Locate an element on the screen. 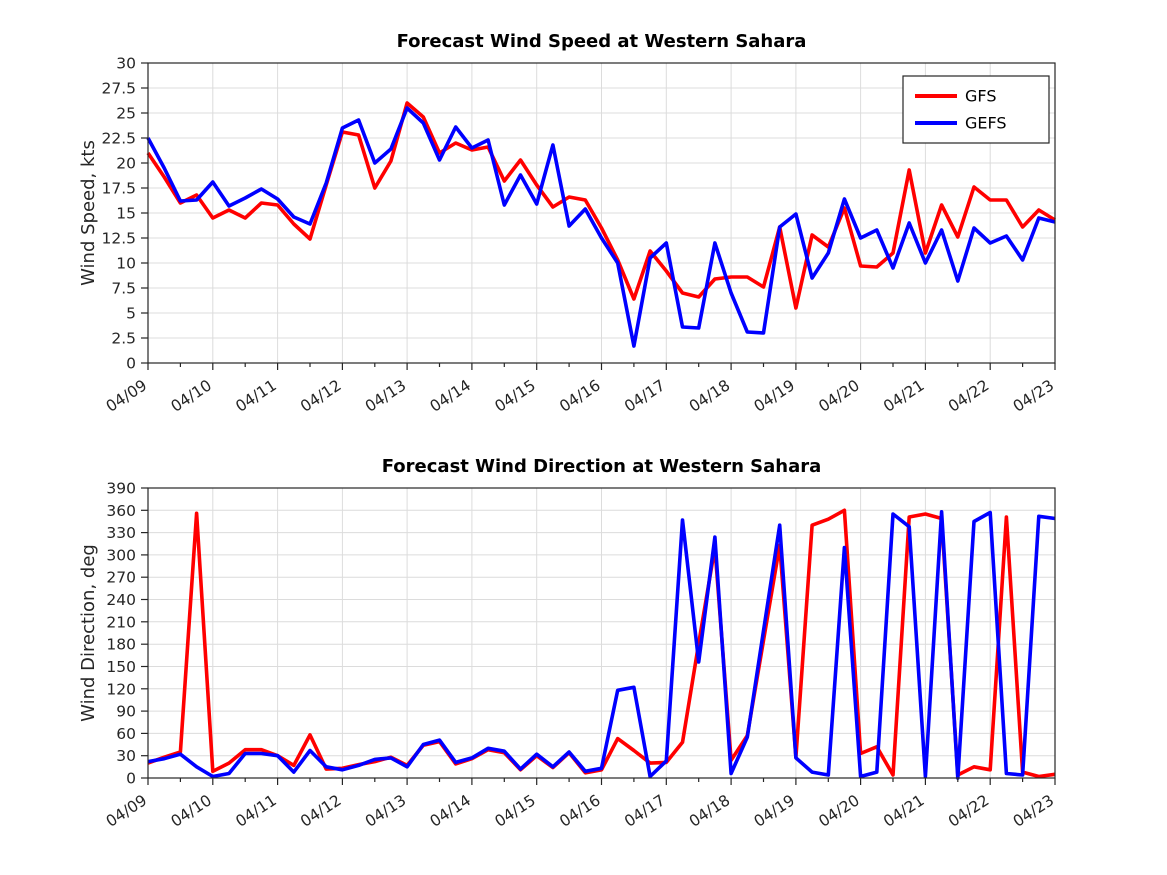 The height and width of the screenshot is (875, 1167). legend-label: GEFS is located at coordinates (986, 123).